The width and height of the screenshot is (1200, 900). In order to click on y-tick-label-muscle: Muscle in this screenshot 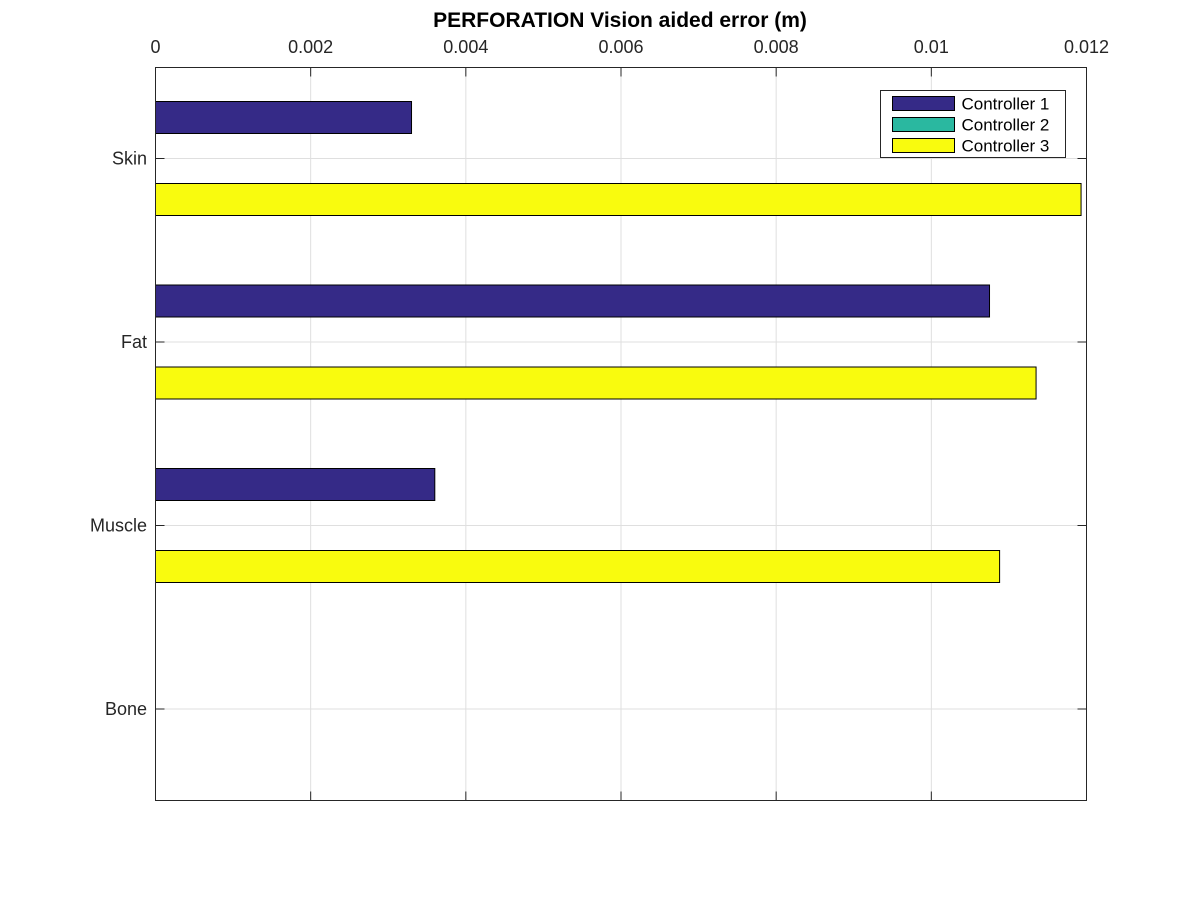, I will do `click(118, 526)`.